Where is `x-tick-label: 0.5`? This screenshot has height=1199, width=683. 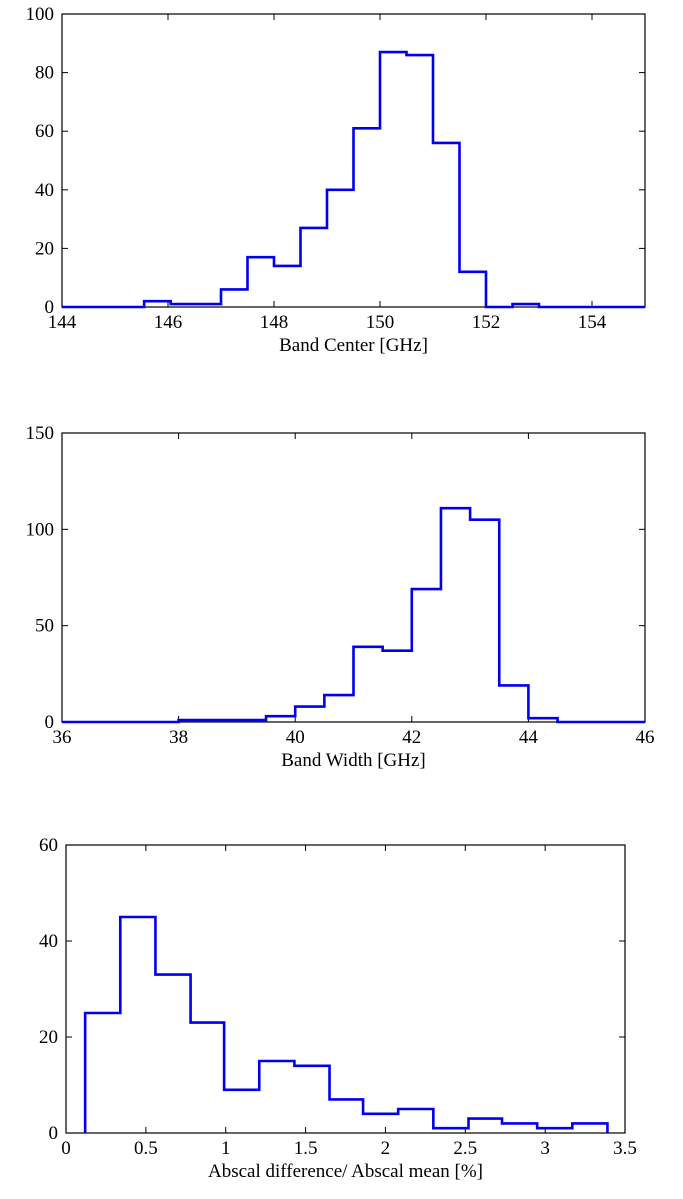 x-tick-label: 0.5 is located at coordinates (146, 1148).